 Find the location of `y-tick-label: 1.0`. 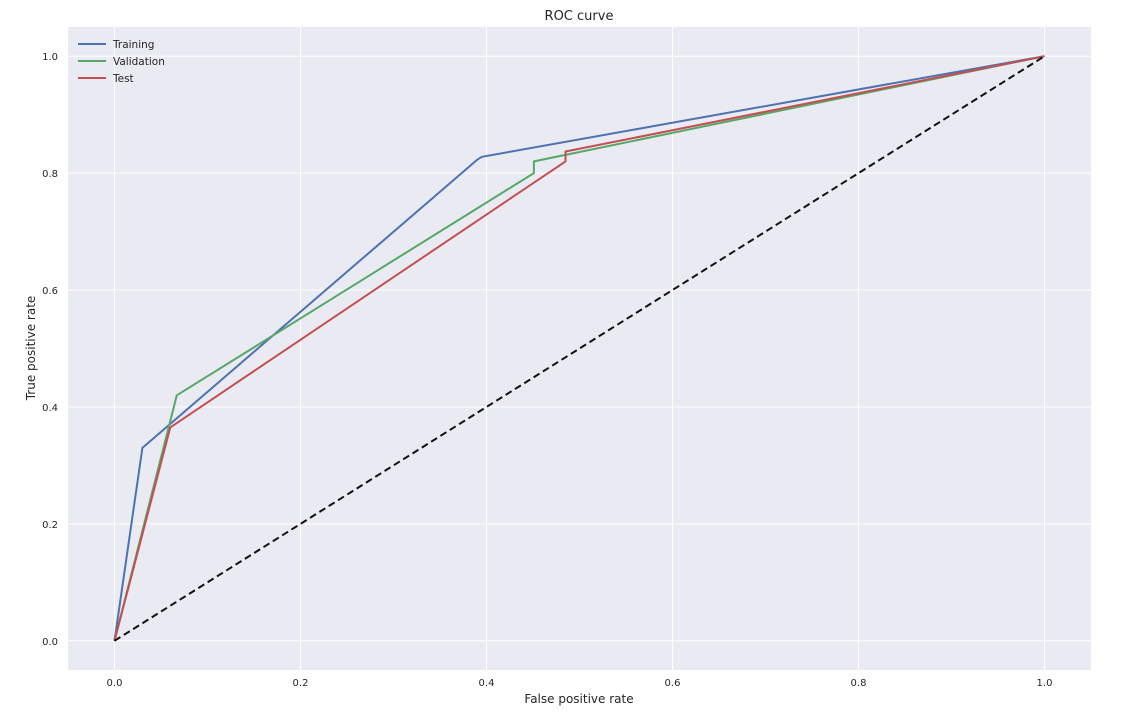

y-tick-label: 1.0 is located at coordinates (50, 57).